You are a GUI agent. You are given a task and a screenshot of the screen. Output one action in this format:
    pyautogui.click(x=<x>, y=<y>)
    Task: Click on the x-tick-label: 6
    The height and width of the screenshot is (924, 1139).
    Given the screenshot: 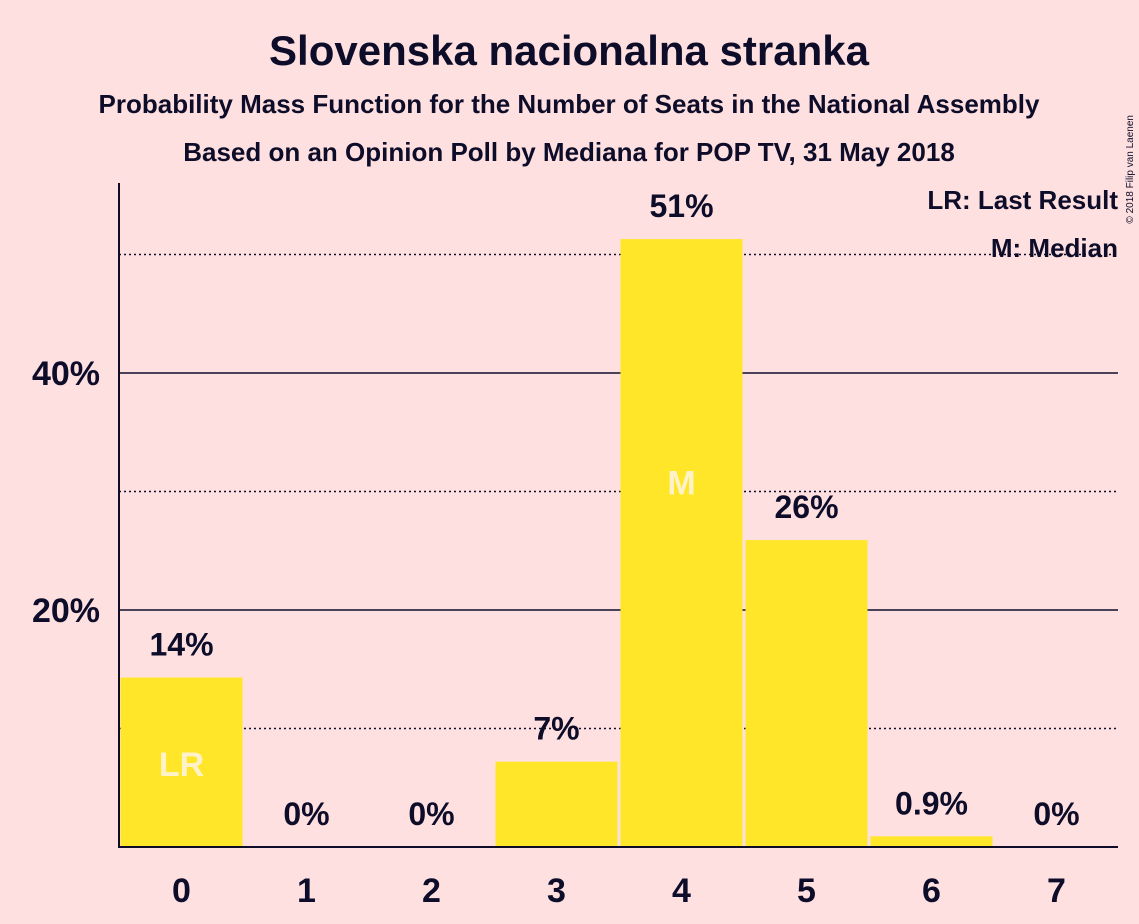 What is the action you would take?
    pyautogui.click(x=931, y=891)
    